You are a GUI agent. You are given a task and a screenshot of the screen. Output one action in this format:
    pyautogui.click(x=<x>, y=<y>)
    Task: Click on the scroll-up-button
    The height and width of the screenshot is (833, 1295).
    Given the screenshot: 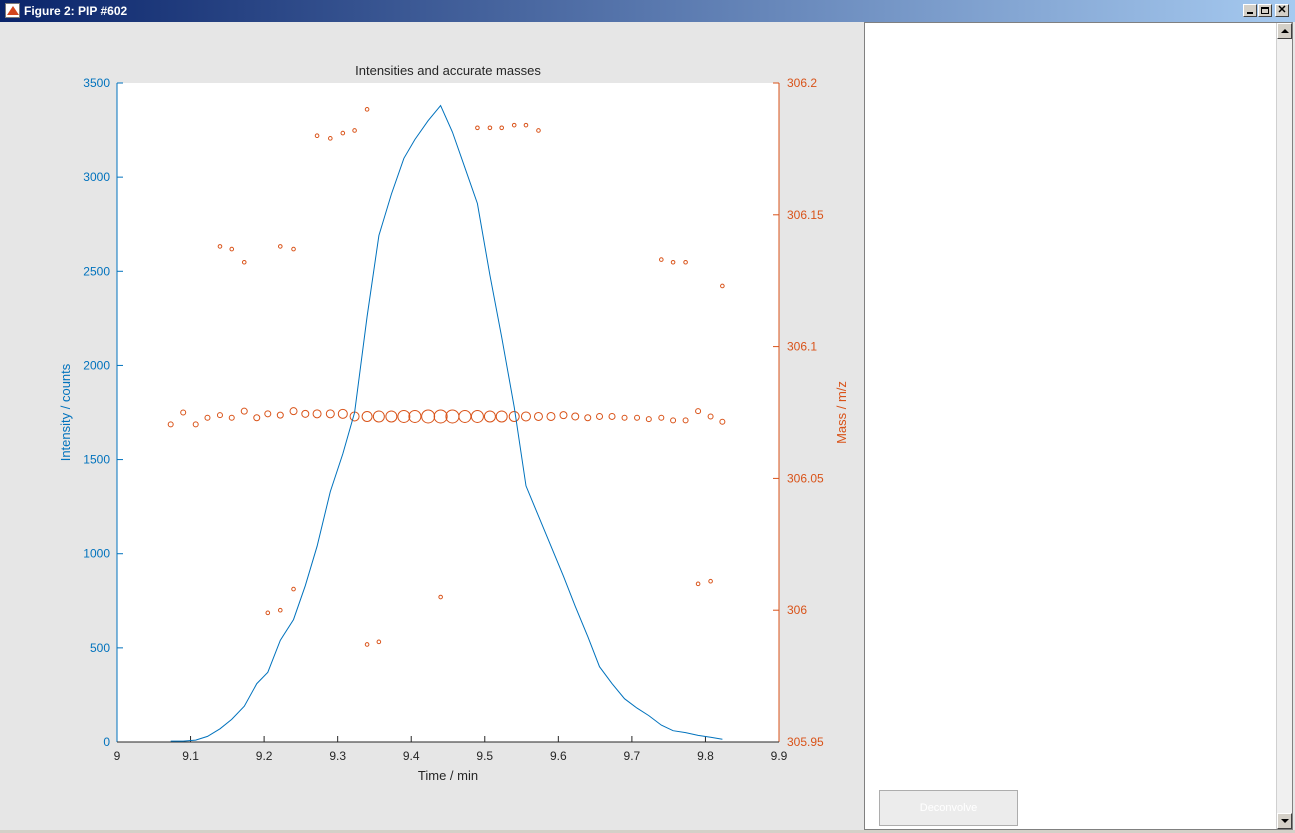 What is the action you would take?
    pyautogui.click(x=1284, y=31)
    